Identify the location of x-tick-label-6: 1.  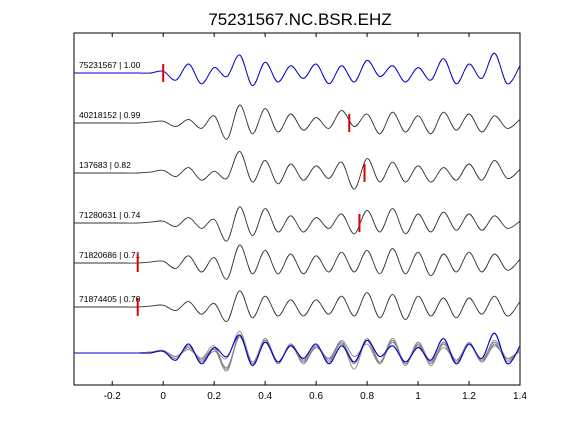
(418, 396).